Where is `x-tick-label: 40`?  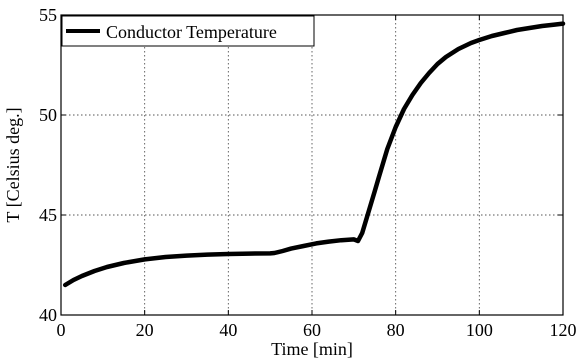 x-tick-label: 40 is located at coordinates (228, 330).